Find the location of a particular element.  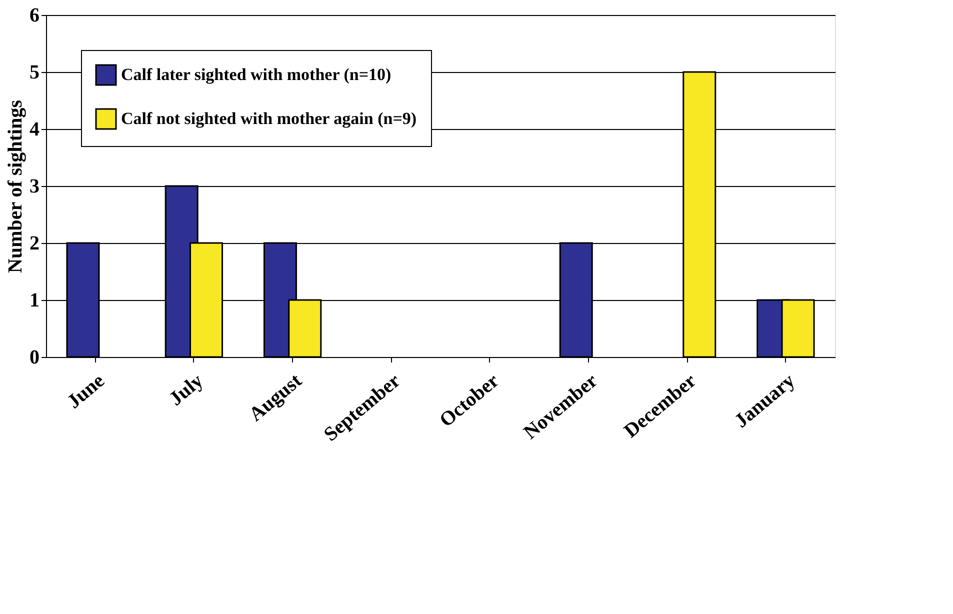

y-tick-label: 6 is located at coordinates (35, 15).